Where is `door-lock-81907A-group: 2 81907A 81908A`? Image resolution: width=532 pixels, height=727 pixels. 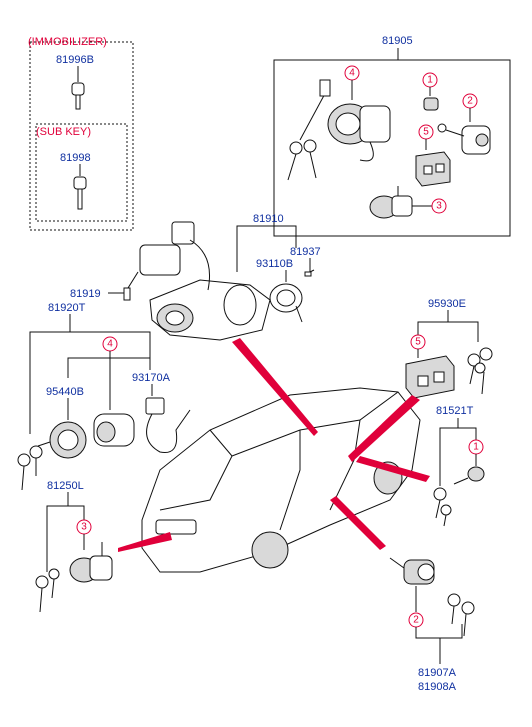
door-lock-81907A-group: 2 81907A 81908A is located at coordinates (432, 625).